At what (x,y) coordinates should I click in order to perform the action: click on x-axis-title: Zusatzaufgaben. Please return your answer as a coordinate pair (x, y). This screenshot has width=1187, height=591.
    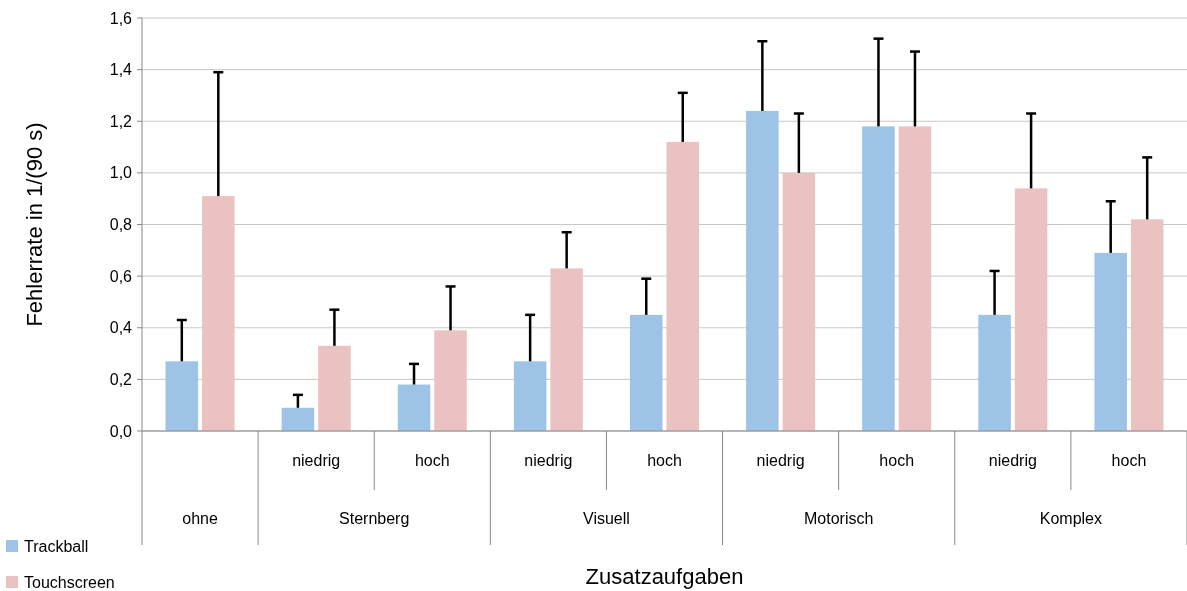
    Looking at the image, I should click on (664, 576).